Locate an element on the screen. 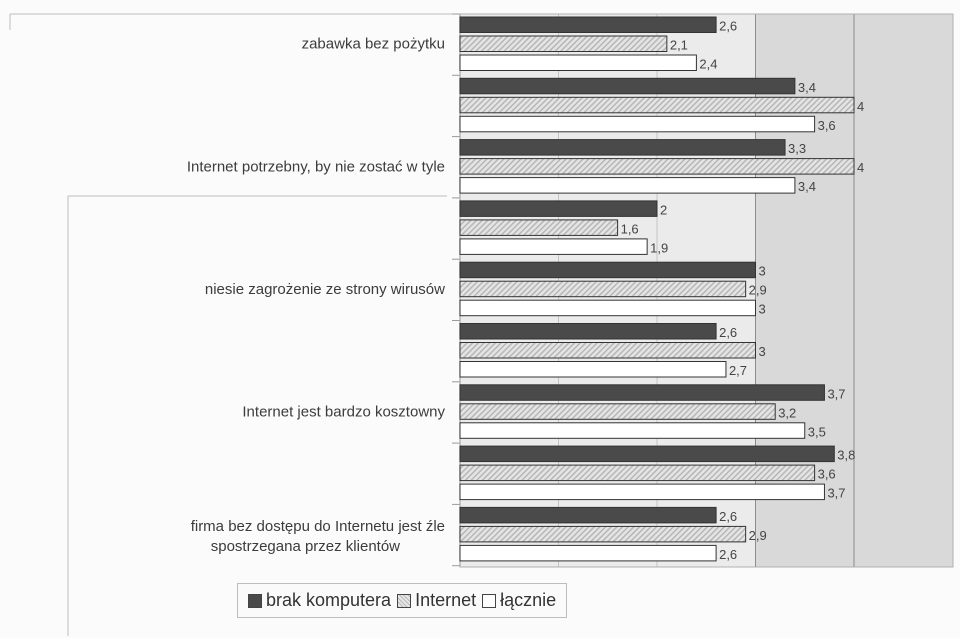  category-label: spostrzegana przez klientów is located at coordinates (305, 546).